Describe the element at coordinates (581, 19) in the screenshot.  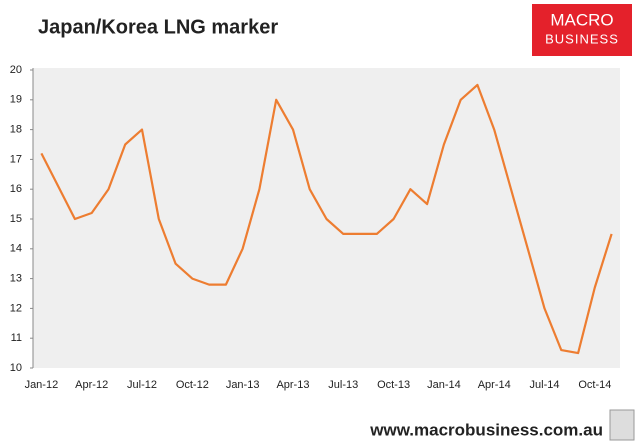
I see `logo-text: MACRO` at that location.